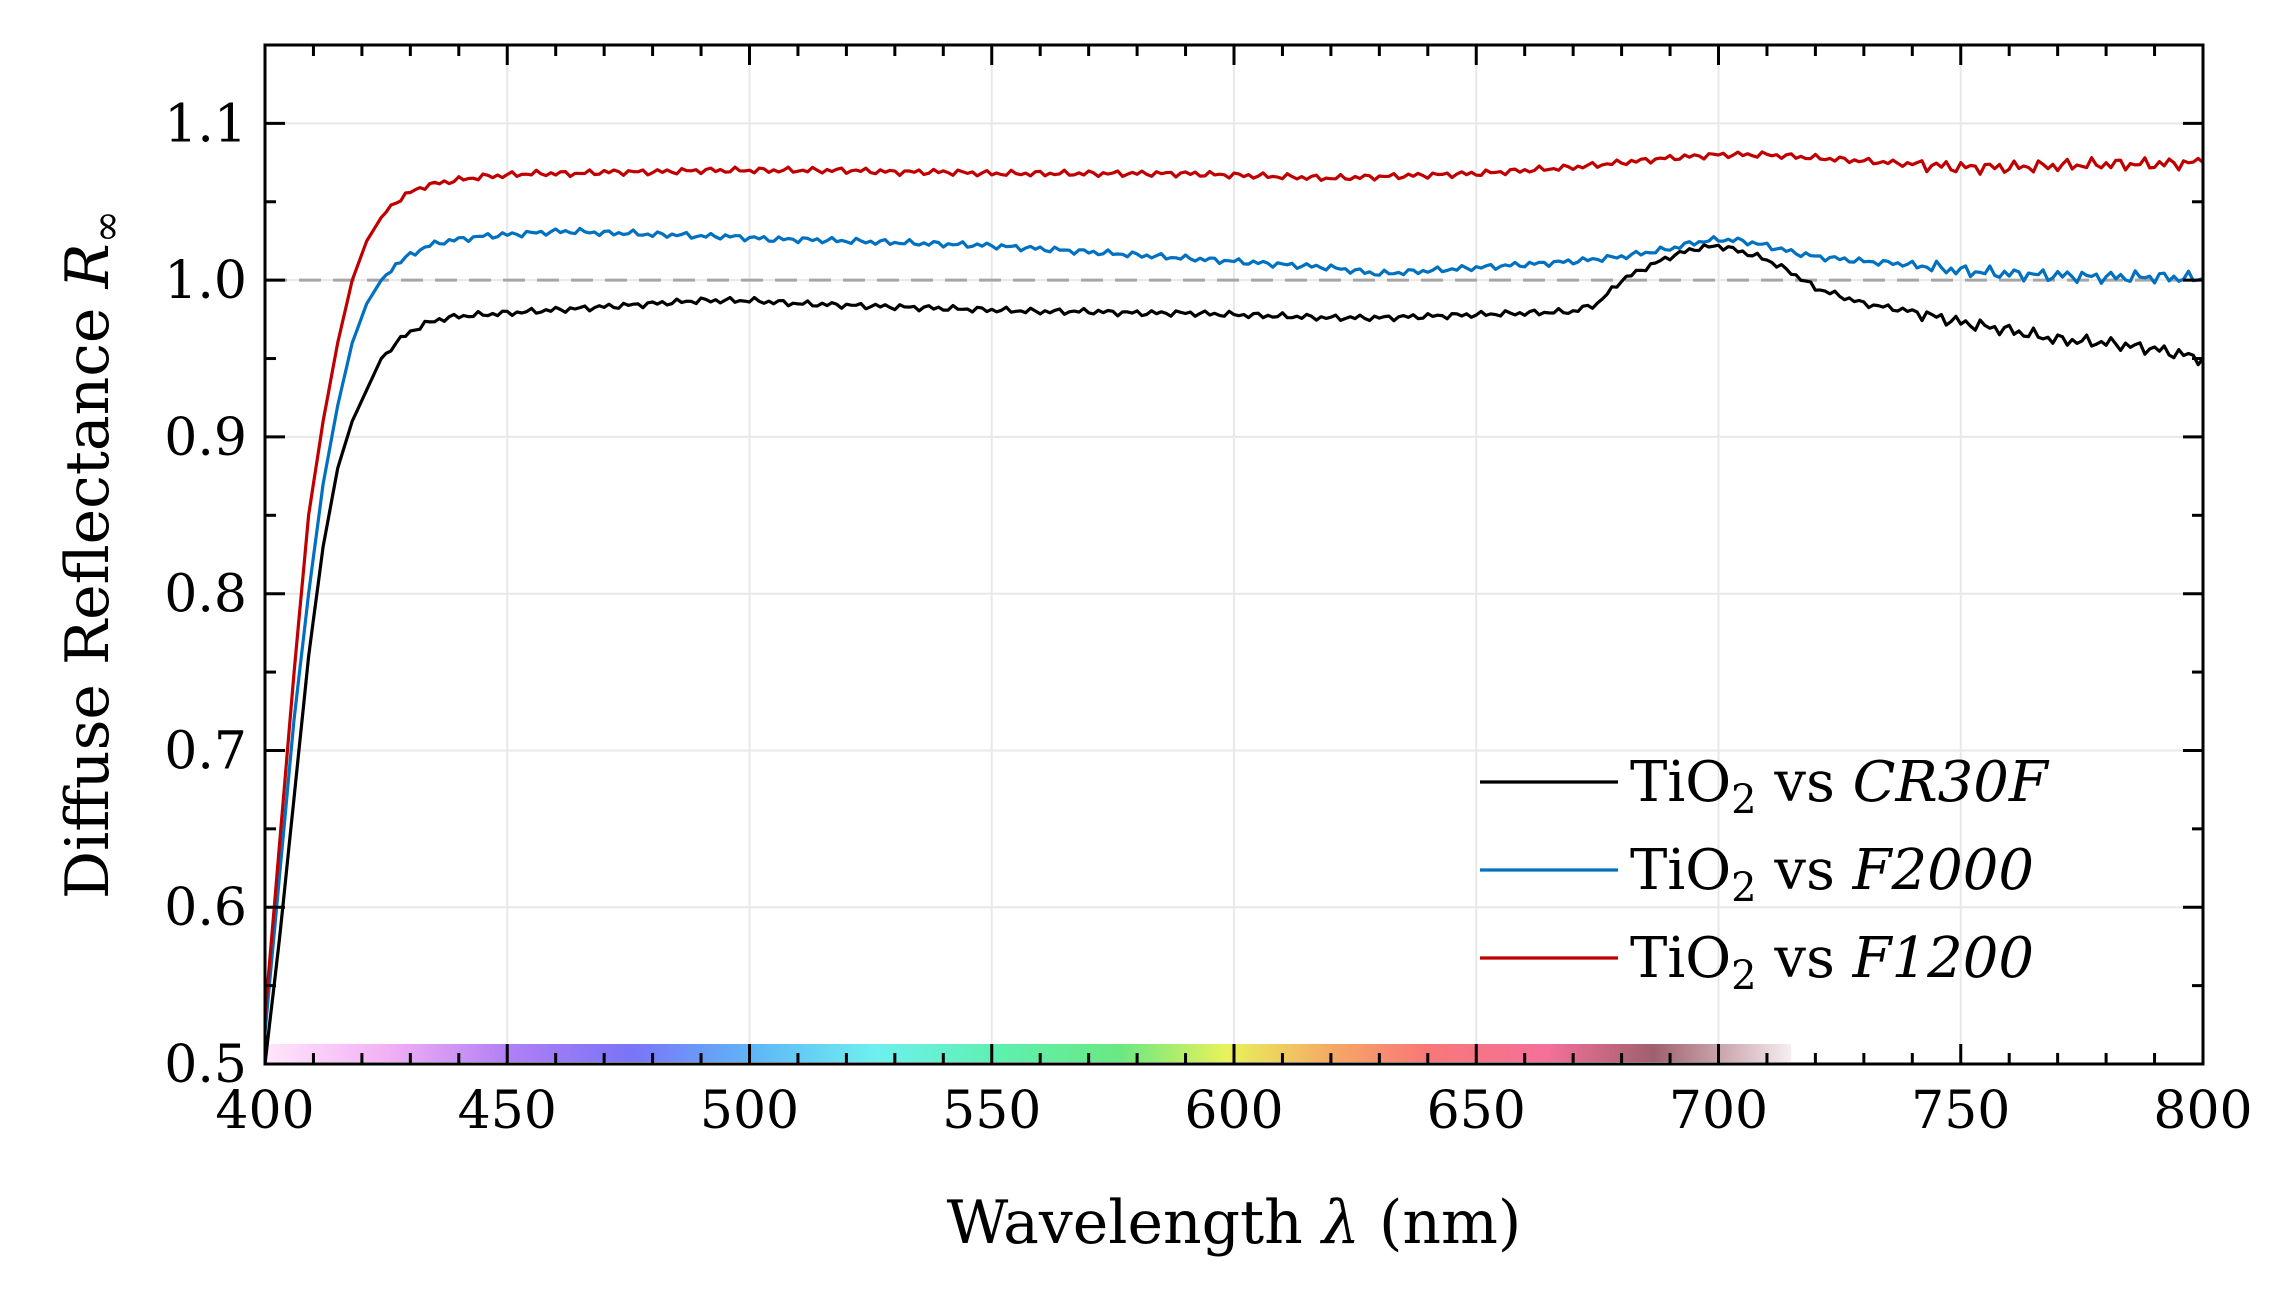  I want to click on x-tick-label-550: 550, so click(991, 1111).